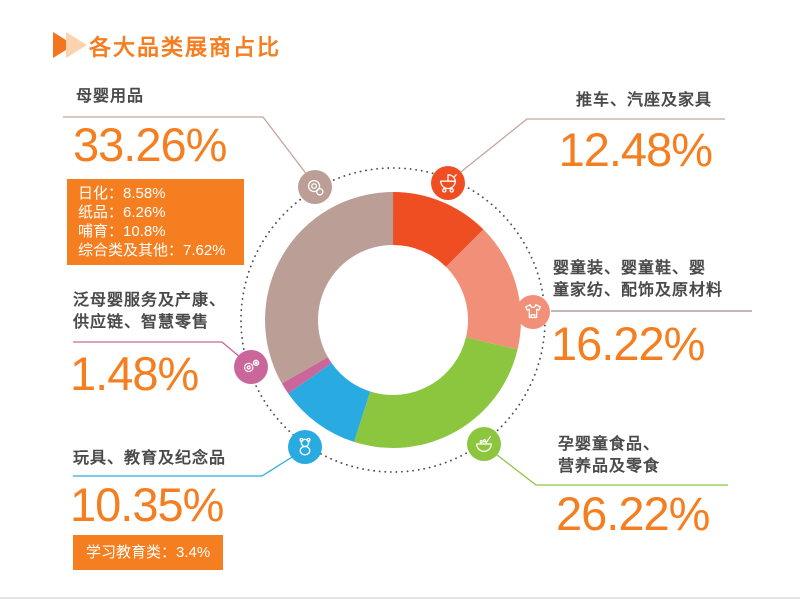 The width and height of the screenshot is (800, 600). I want to click on label-maternal-baby-products: 母婴用品, so click(110, 96).